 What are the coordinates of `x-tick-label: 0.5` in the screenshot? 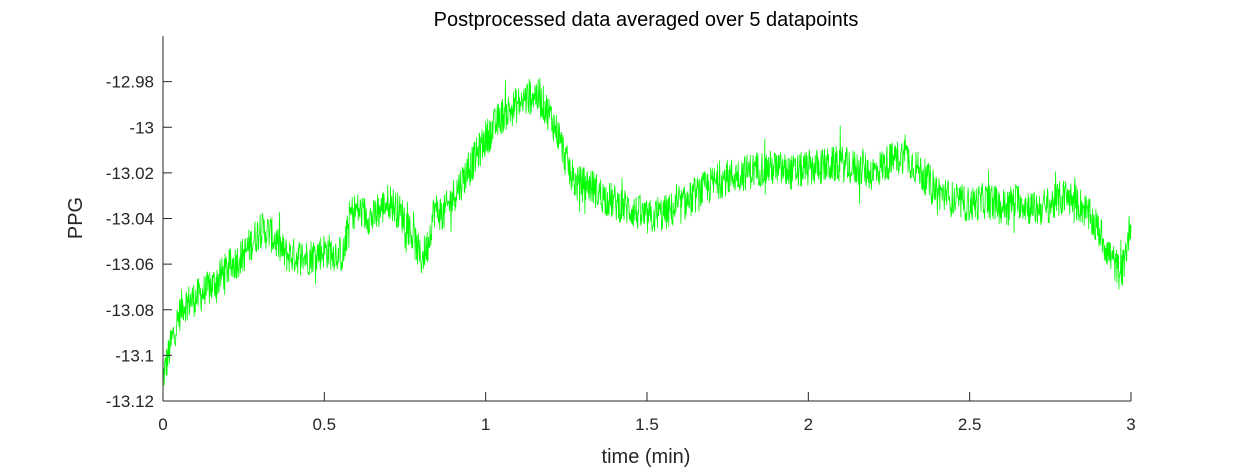 It's located at (325, 424).